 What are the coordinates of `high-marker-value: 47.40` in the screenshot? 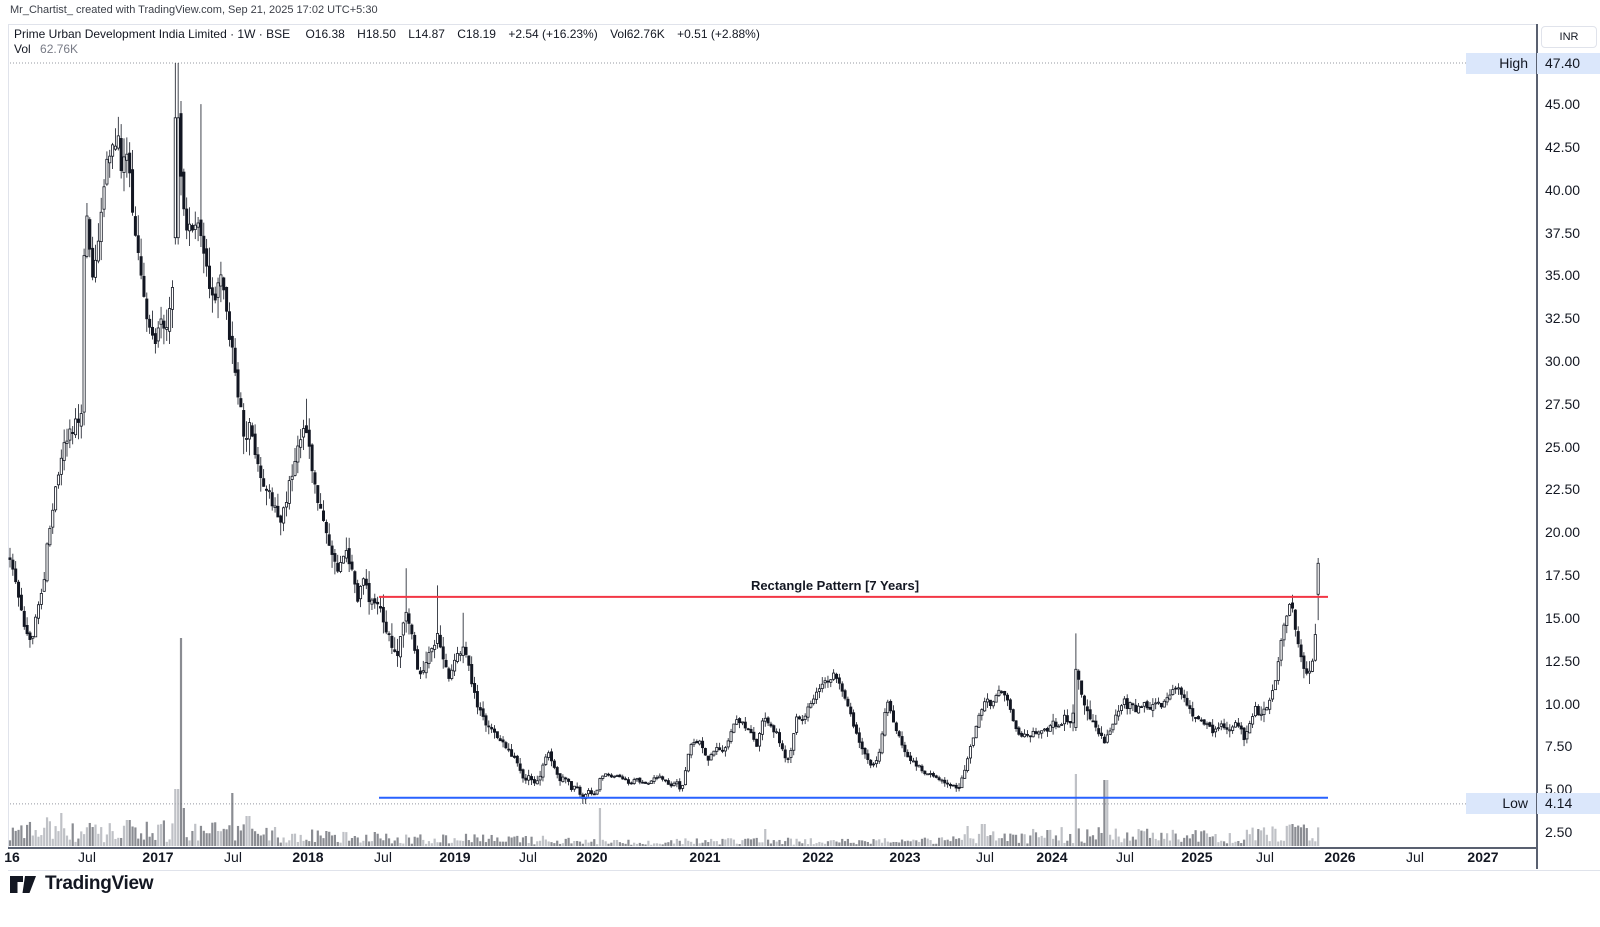 It's located at (1568, 63).